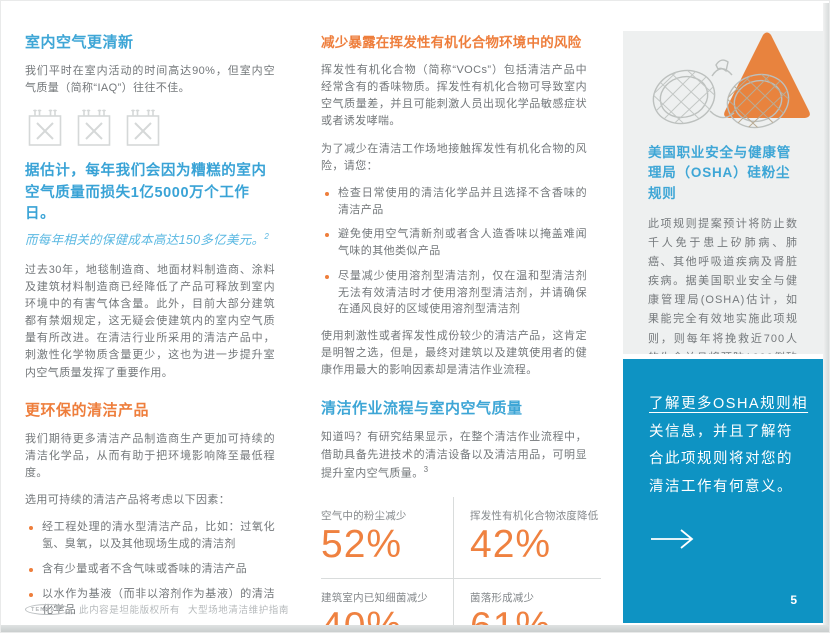 This screenshot has height=633, width=830. What do you see at coordinates (451, 42) in the screenshot?
I see `section-heading-voc-risk: 减少暴露在挥发性有机化合物环境中的风险` at bounding box center [451, 42].